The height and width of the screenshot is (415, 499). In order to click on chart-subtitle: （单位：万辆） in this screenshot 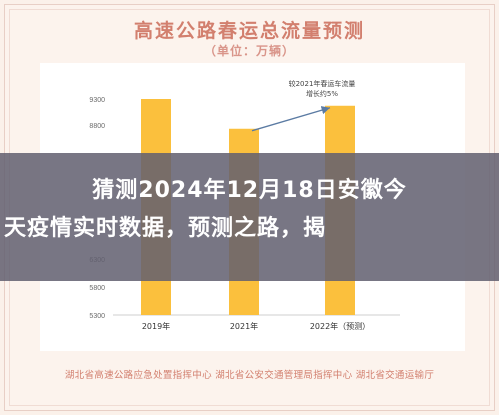, I will do `click(249, 51)`.